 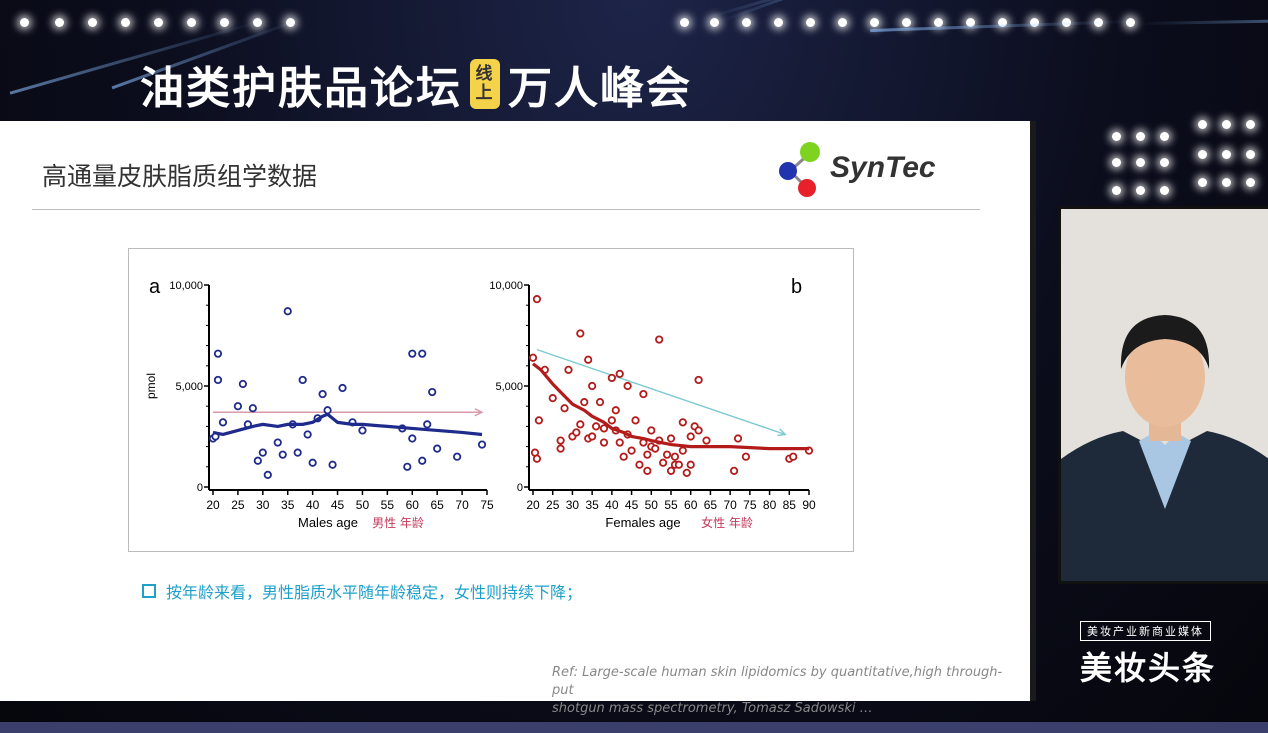 I want to click on key-point: 按年龄来看，男性脂质水平随年龄稳定，女性则持续下降；, so click(x=362, y=591).